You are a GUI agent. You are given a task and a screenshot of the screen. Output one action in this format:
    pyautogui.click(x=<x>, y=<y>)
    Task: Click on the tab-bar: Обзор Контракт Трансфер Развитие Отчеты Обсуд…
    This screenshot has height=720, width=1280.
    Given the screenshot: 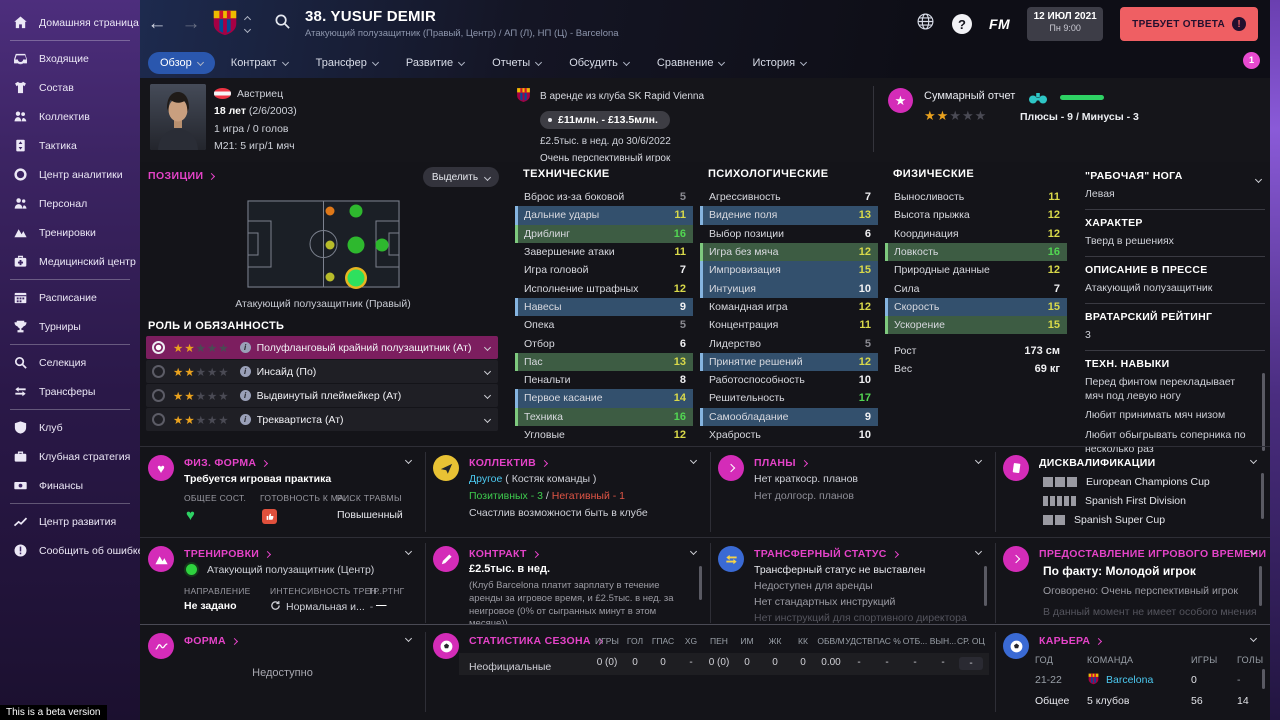 What is the action you would take?
    pyautogui.click(x=709, y=63)
    